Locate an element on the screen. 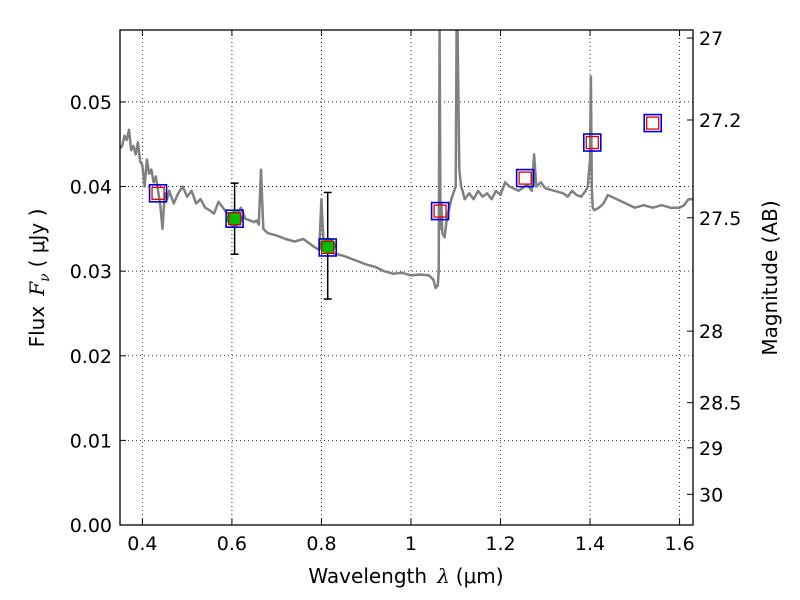 This screenshot has width=800, height=600. x-tick-label: 0.4 is located at coordinates (142, 544).